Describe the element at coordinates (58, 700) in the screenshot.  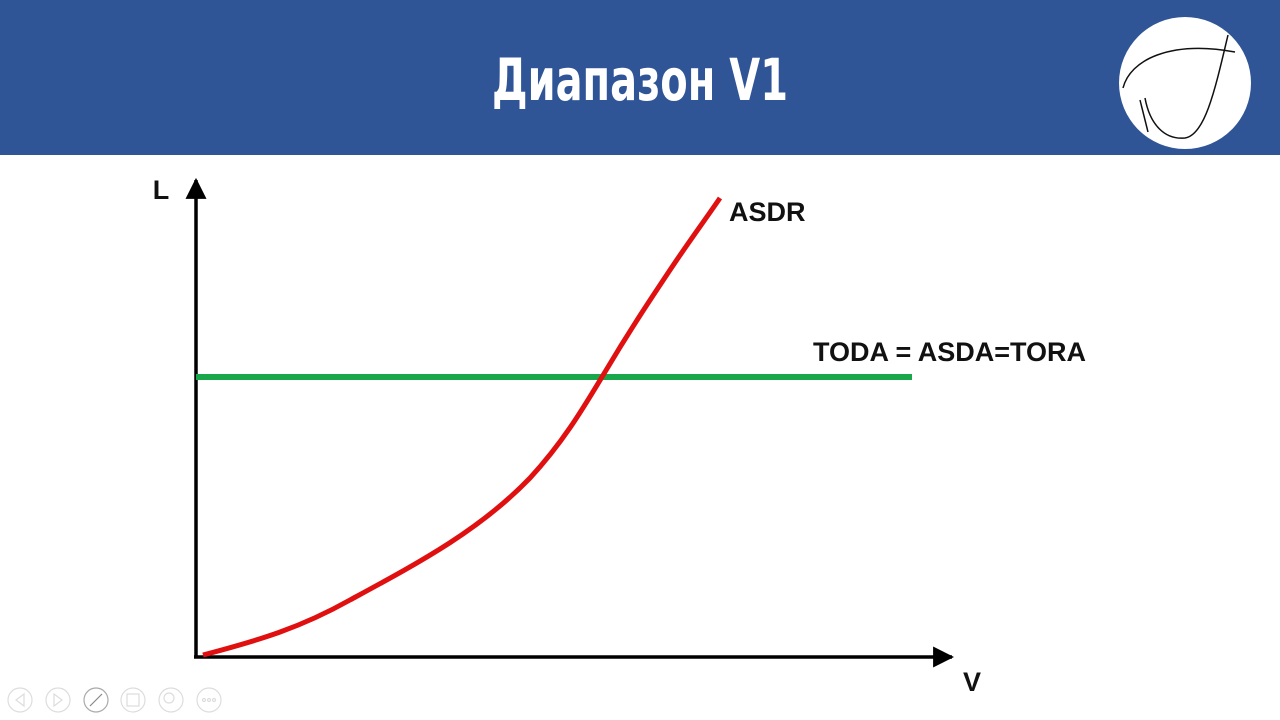
I see `next-button` at that location.